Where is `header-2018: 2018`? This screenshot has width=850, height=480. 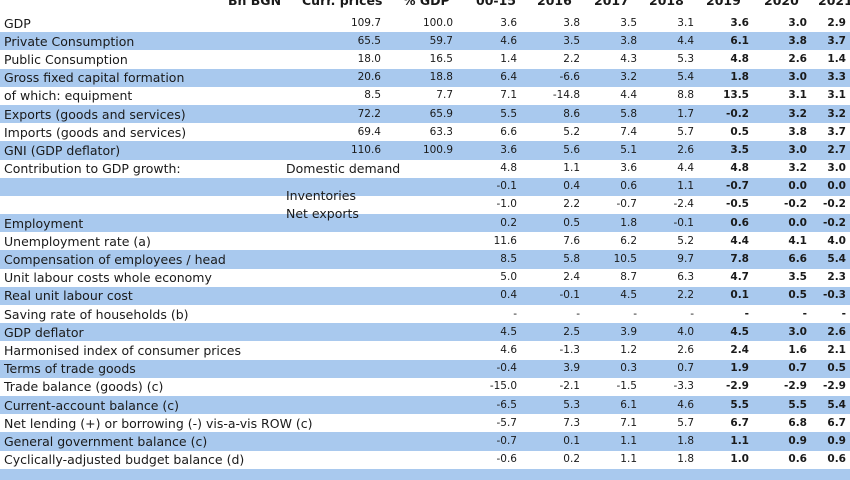 header-2018: 2018 is located at coordinates (666, 4).